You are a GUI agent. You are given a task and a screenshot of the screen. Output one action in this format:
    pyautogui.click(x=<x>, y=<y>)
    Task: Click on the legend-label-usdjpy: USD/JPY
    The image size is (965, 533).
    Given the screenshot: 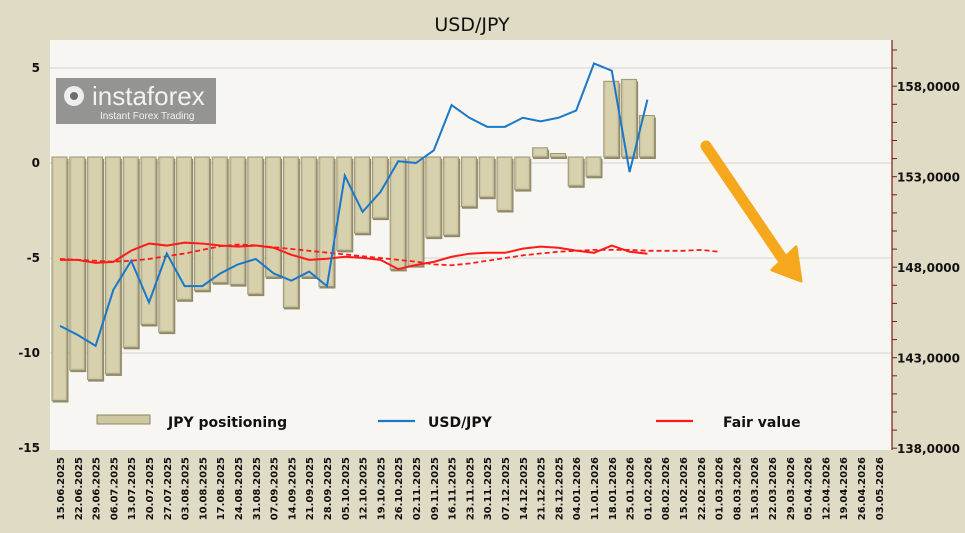 What is the action you would take?
    pyautogui.click(x=460, y=423)
    